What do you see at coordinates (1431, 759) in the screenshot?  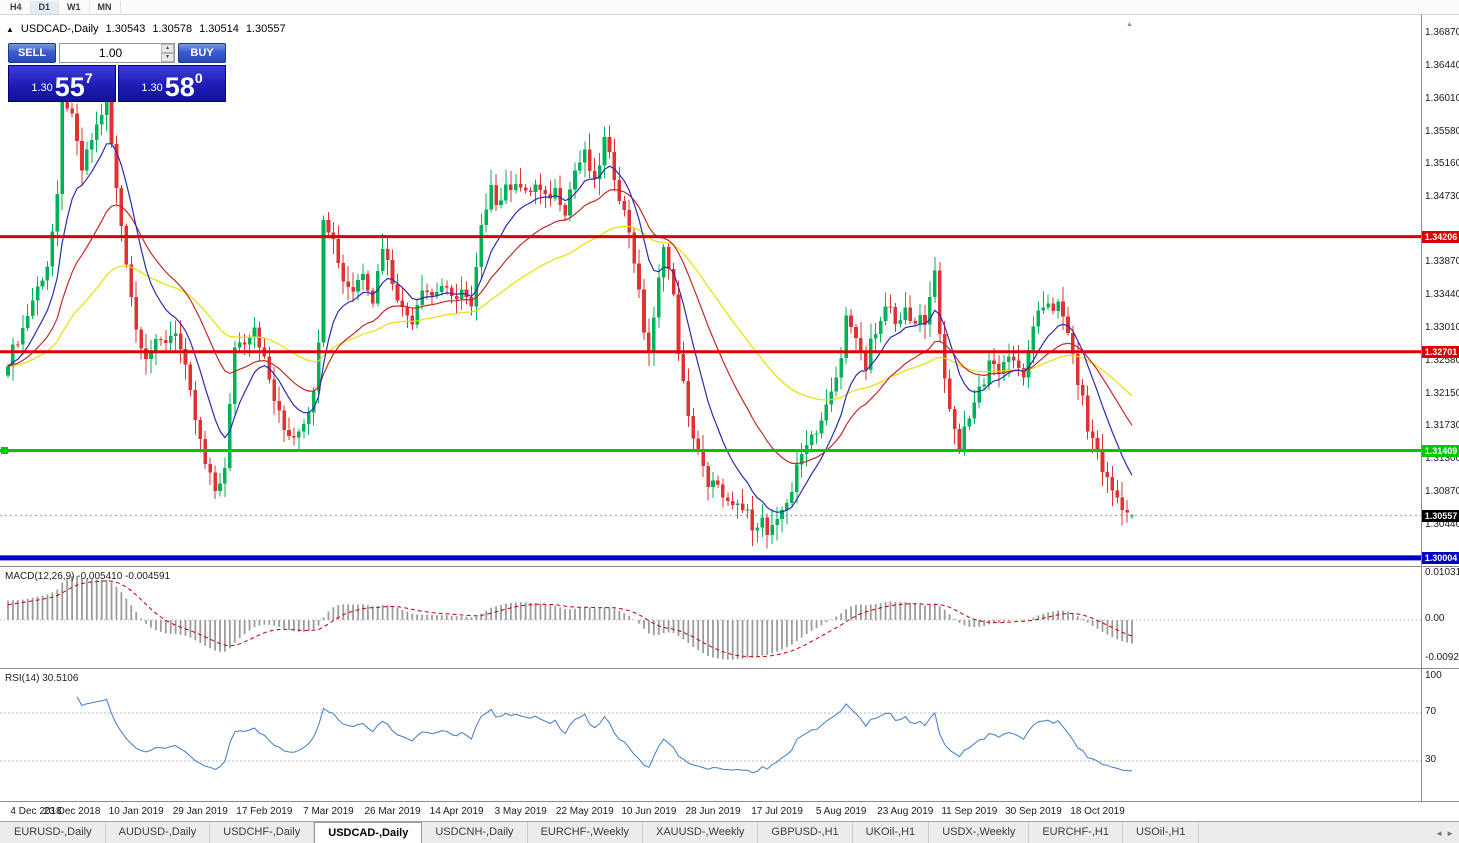 I see `rsi-axis-label: 30` at bounding box center [1431, 759].